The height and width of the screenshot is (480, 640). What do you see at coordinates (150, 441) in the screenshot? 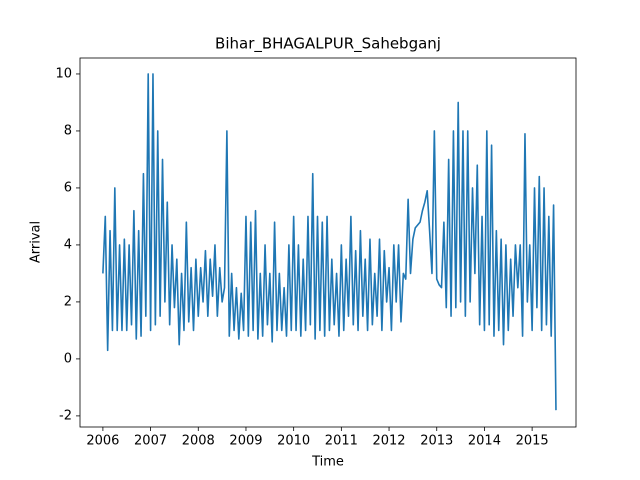
I see `x-tick-label: 2007` at bounding box center [150, 441].